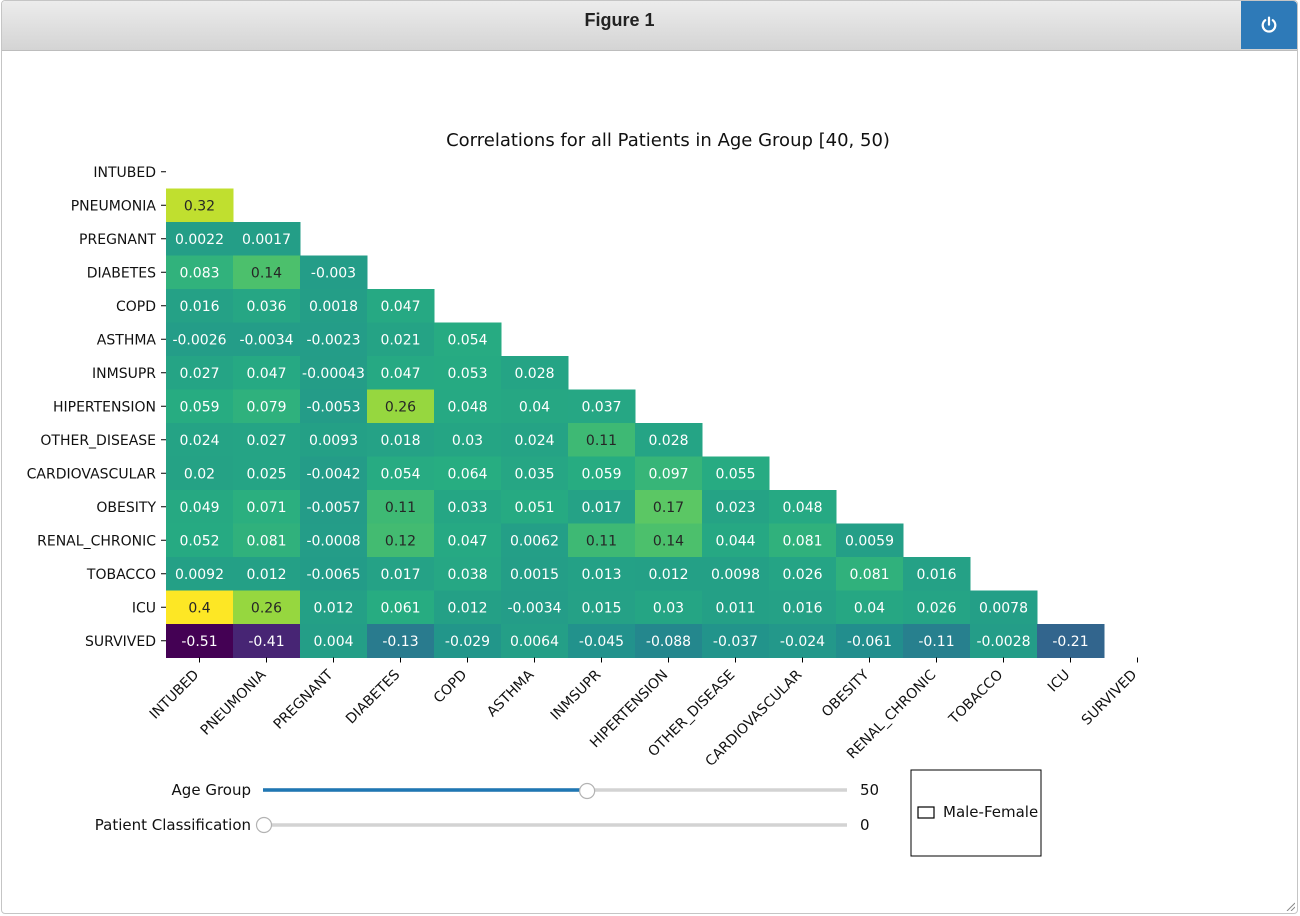 The width and height of the screenshot is (1300, 916). Describe the element at coordinates (400, 541) in the screenshot. I see `cell-value-label: 0.12` at that location.